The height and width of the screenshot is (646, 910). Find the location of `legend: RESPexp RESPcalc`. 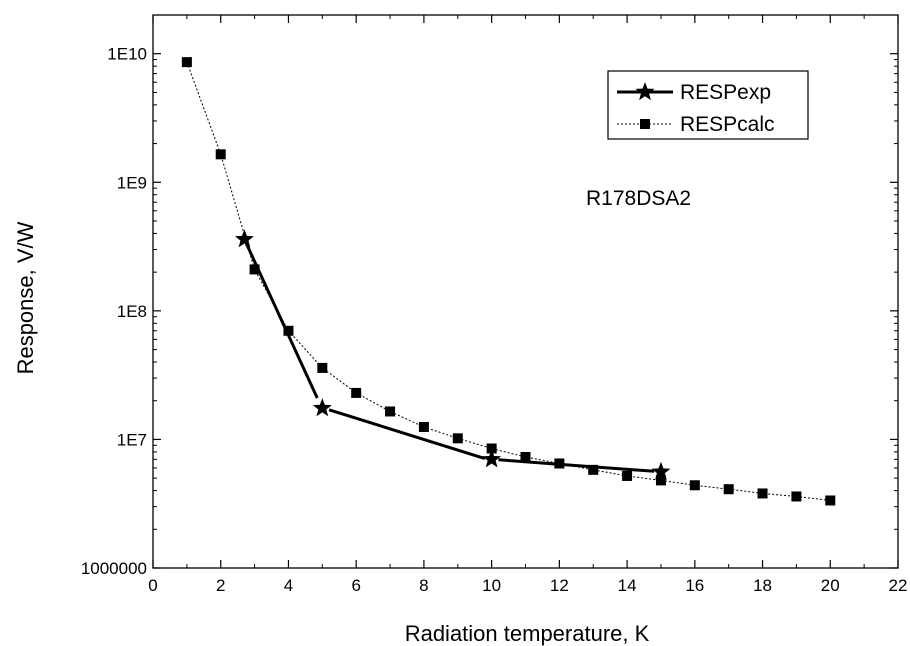

legend: RESPexp RESPcalc is located at coordinates (708, 105).